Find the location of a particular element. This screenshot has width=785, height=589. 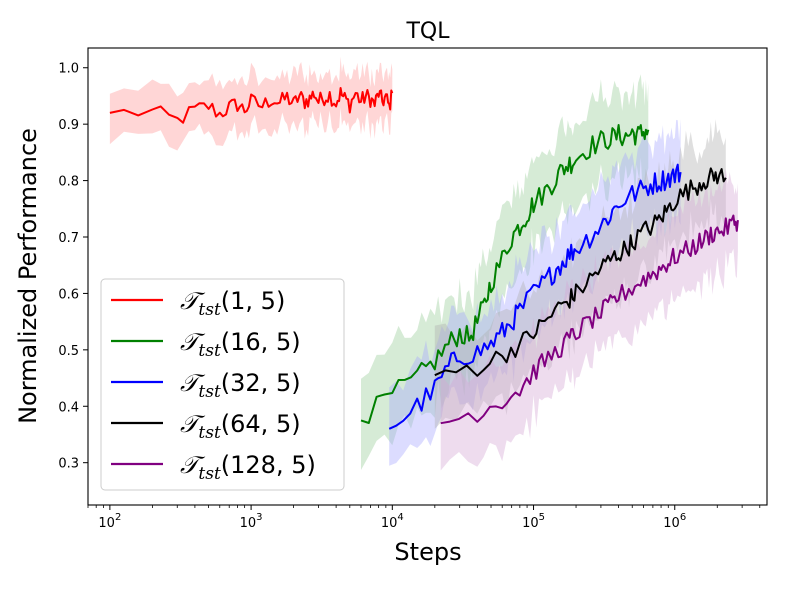

y-tick-label: 0.7 is located at coordinates (68, 238).